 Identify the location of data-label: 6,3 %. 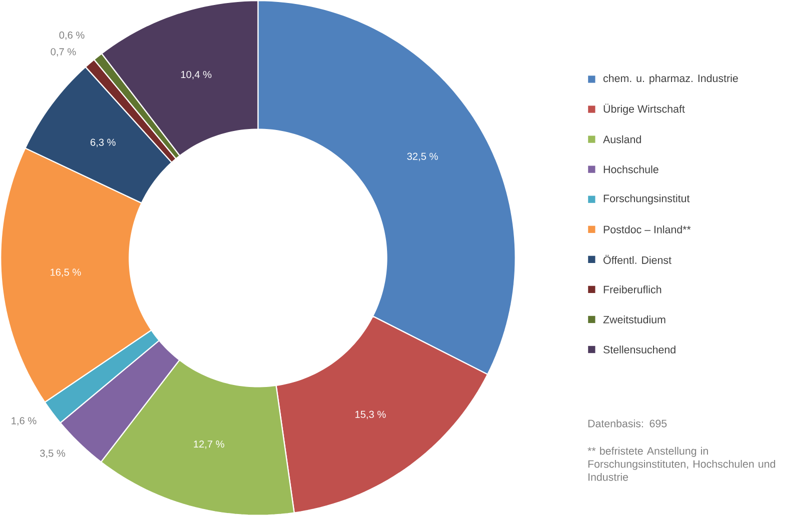
(103, 143).